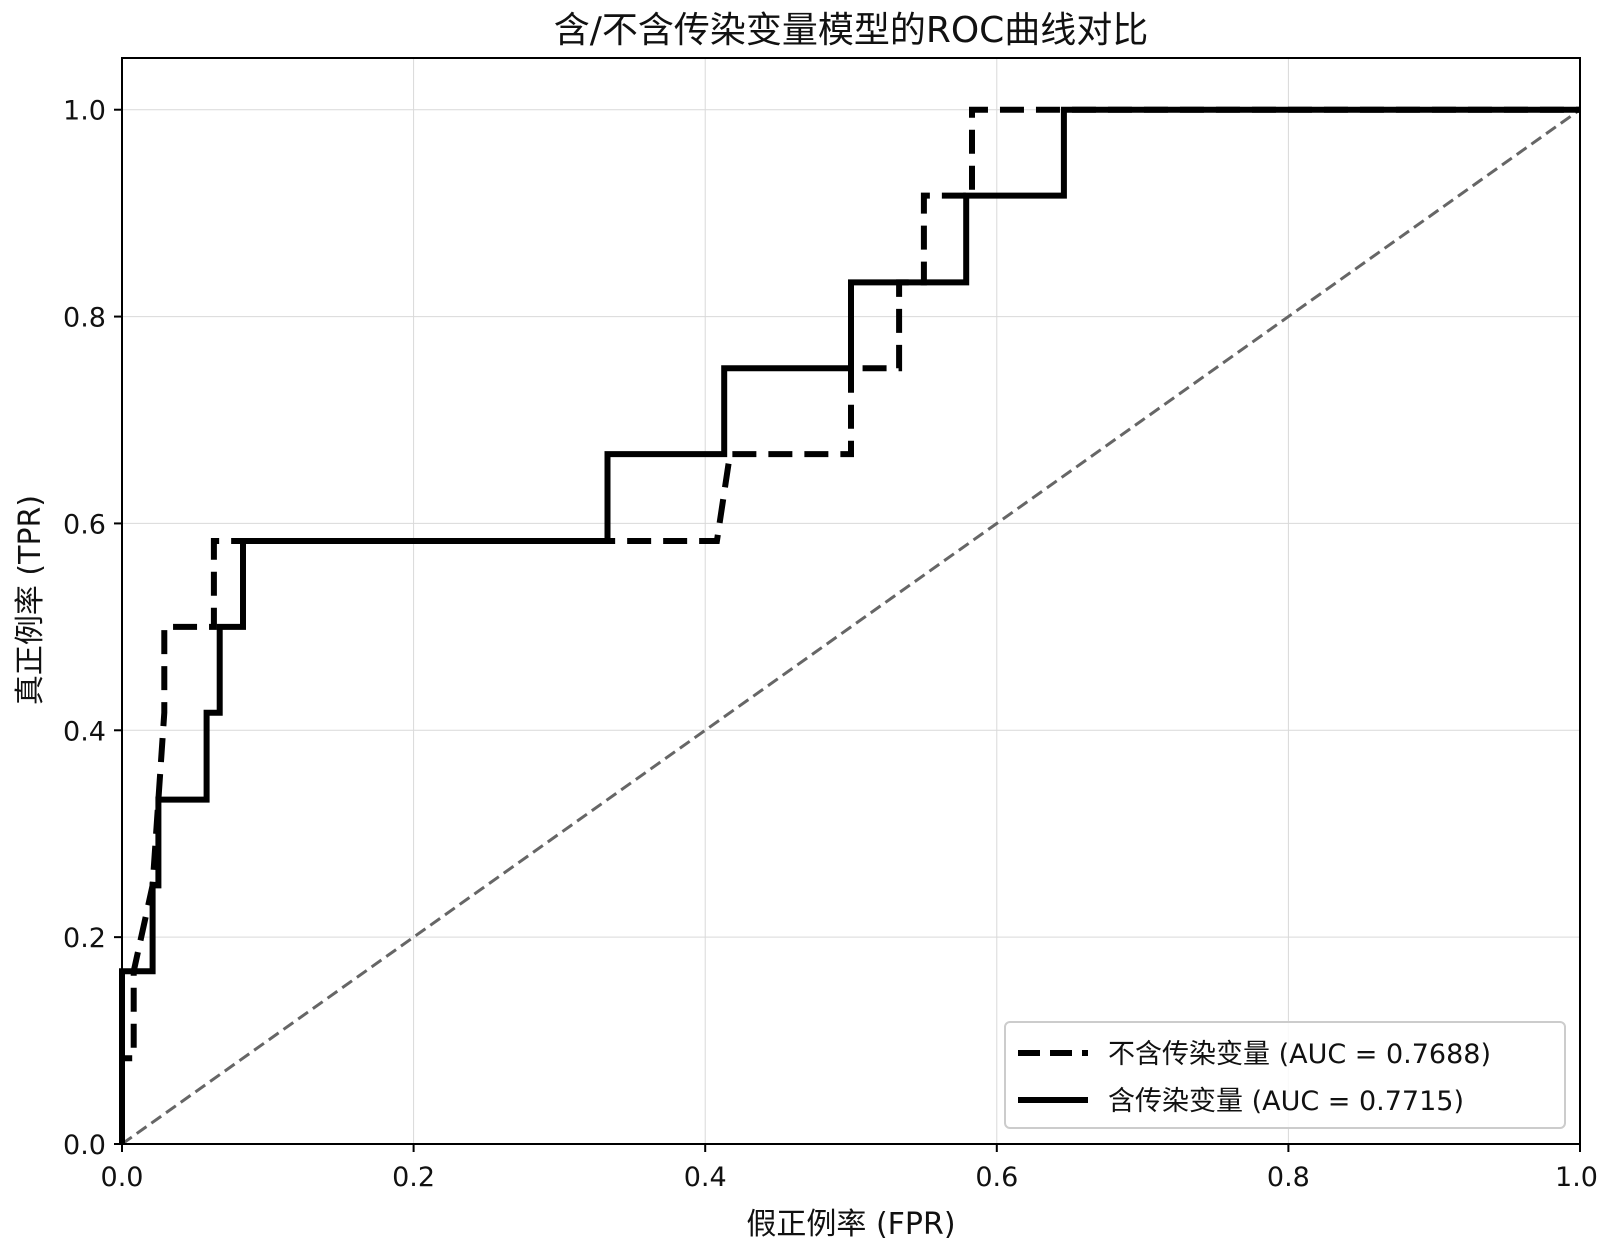 The image size is (1600, 1249). What do you see at coordinates (1286, 1101) in the screenshot?
I see `legend-label-with-contagion: 含传染变量 (AUC = 0.7715)` at bounding box center [1286, 1101].